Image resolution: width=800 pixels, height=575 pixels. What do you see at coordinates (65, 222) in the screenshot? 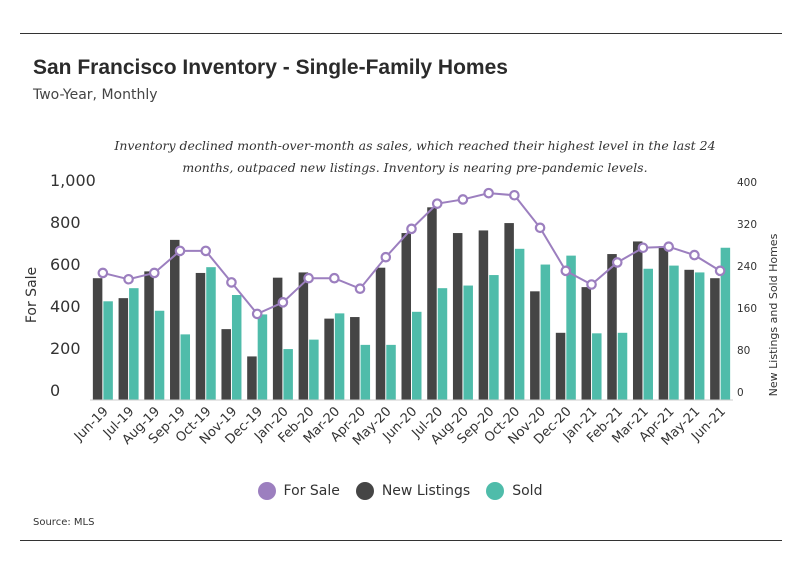
I see `y-tick-label-left: 800` at bounding box center [65, 222].